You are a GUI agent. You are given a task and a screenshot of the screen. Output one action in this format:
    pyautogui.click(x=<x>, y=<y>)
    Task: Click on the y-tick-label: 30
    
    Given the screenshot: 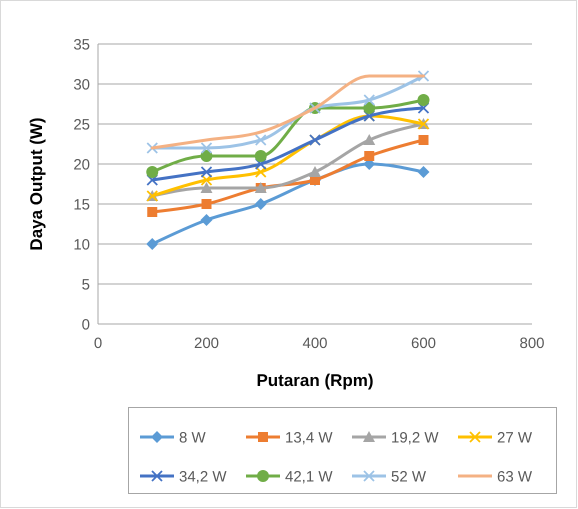 What is the action you would take?
    pyautogui.click(x=81, y=85)
    